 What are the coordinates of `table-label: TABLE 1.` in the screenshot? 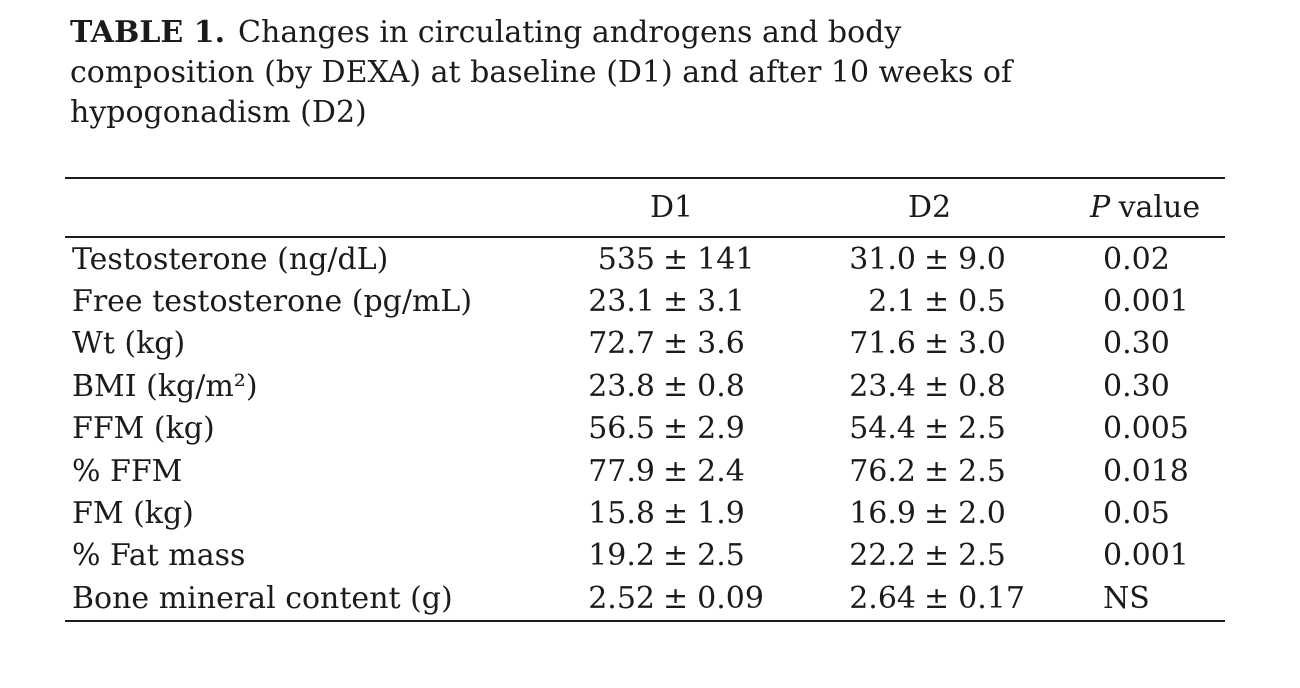 It's located at (148, 32).